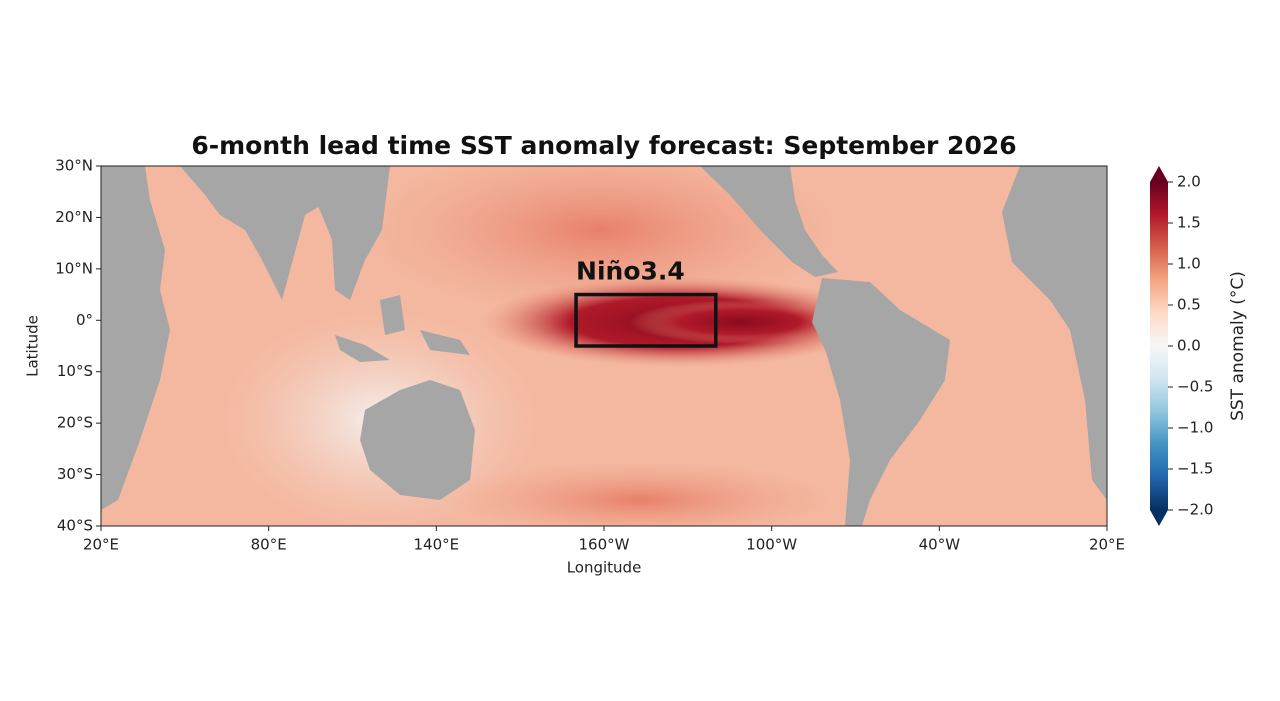 This screenshot has width=1280, height=701. What do you see at coordinates (1189, 264) in the screenshot?
I see `colorbar-tick-label: 1.0` at bounding box center [1189, 264].